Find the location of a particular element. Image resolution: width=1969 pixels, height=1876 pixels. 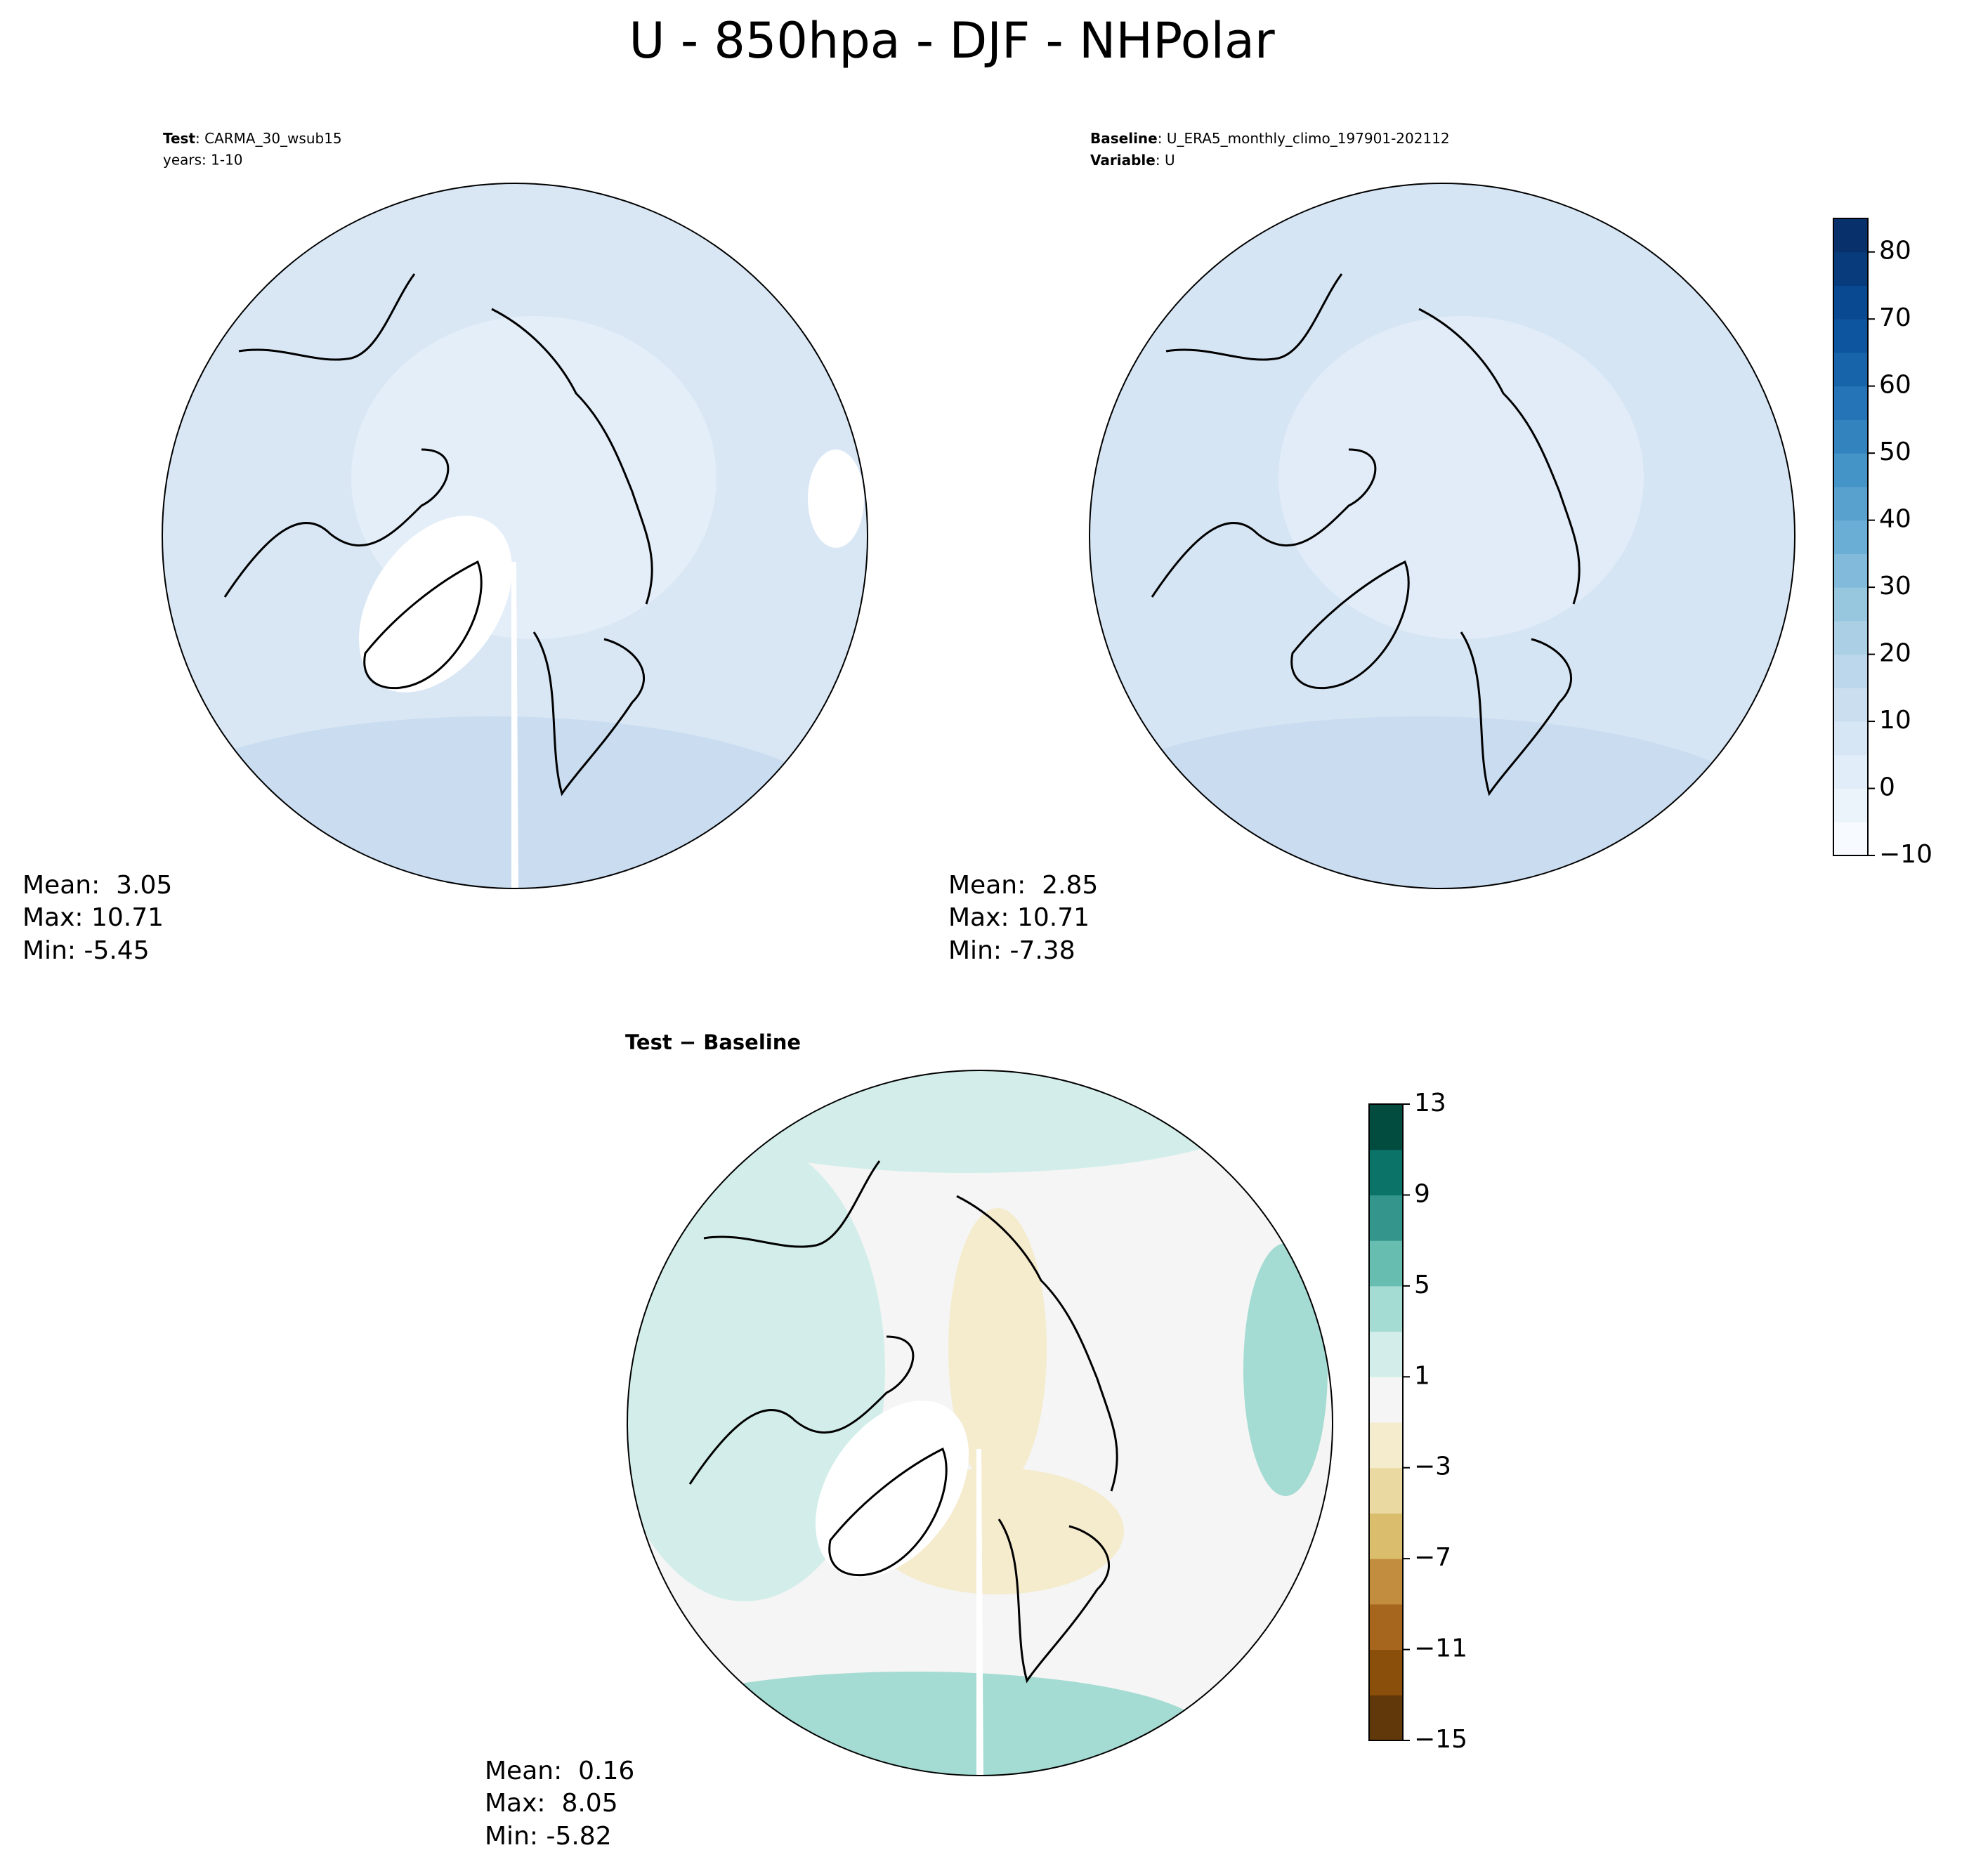

colorbar-tick-label: 13 is located at coordinates (1430, 1103).